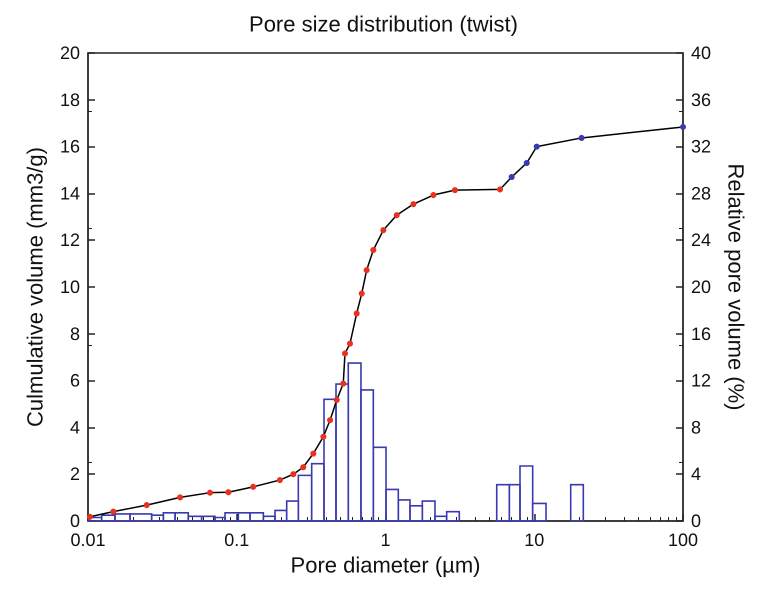 The image size is (767, 592). Describe the element at coordinates (534, 540) in the screenshot. I see `x-tick-label: 10` at that location.